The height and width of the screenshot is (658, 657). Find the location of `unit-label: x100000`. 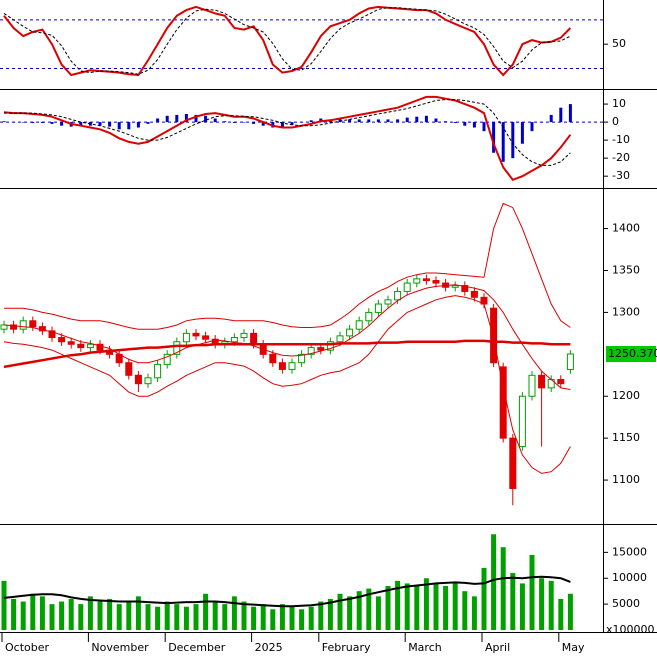

unit-label: x100000 is located at coordinates (630, 629).